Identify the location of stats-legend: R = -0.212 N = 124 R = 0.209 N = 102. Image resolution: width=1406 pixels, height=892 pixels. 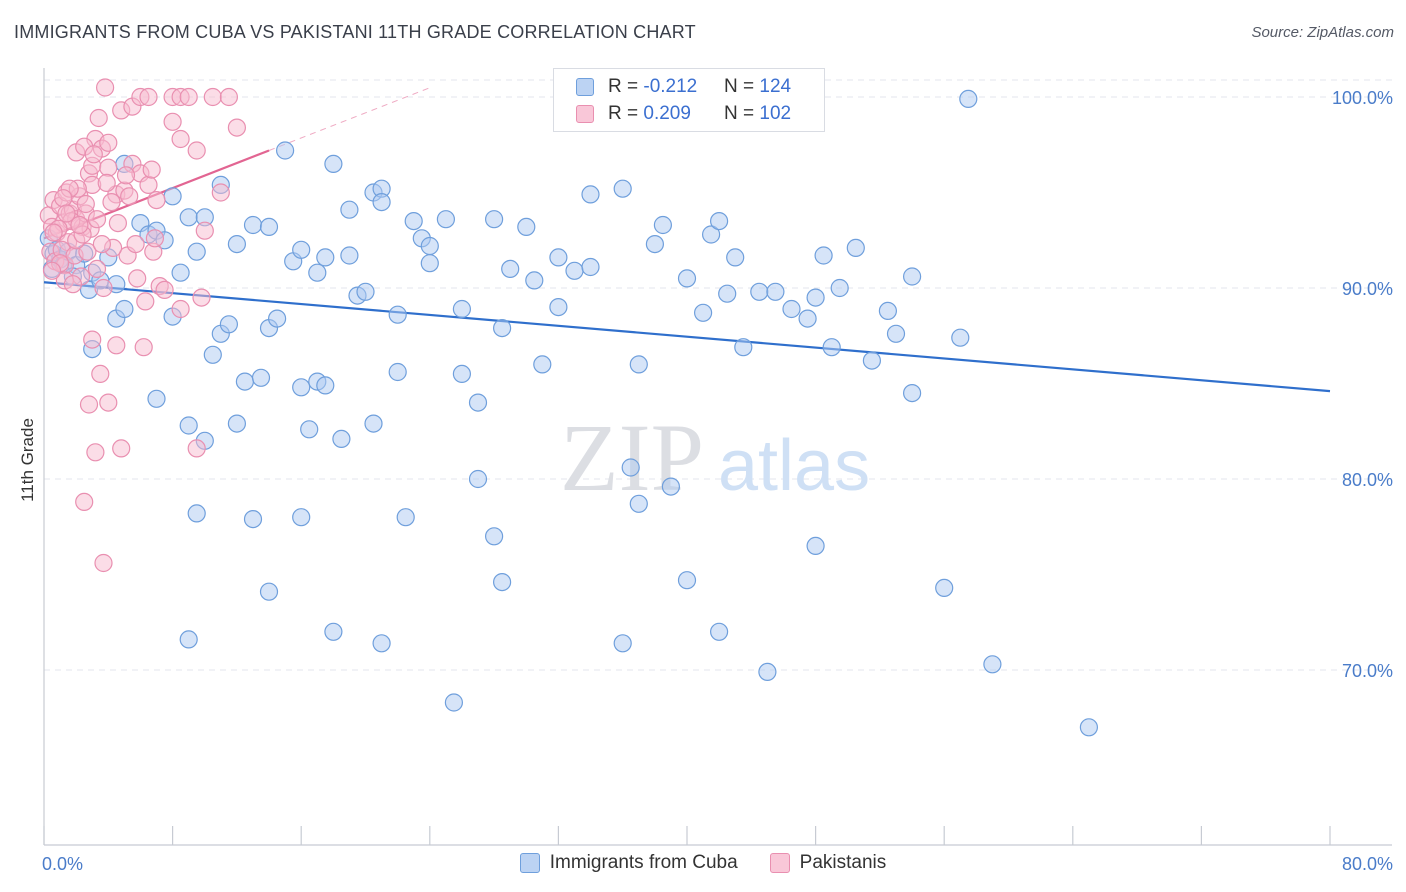
(689, 100).